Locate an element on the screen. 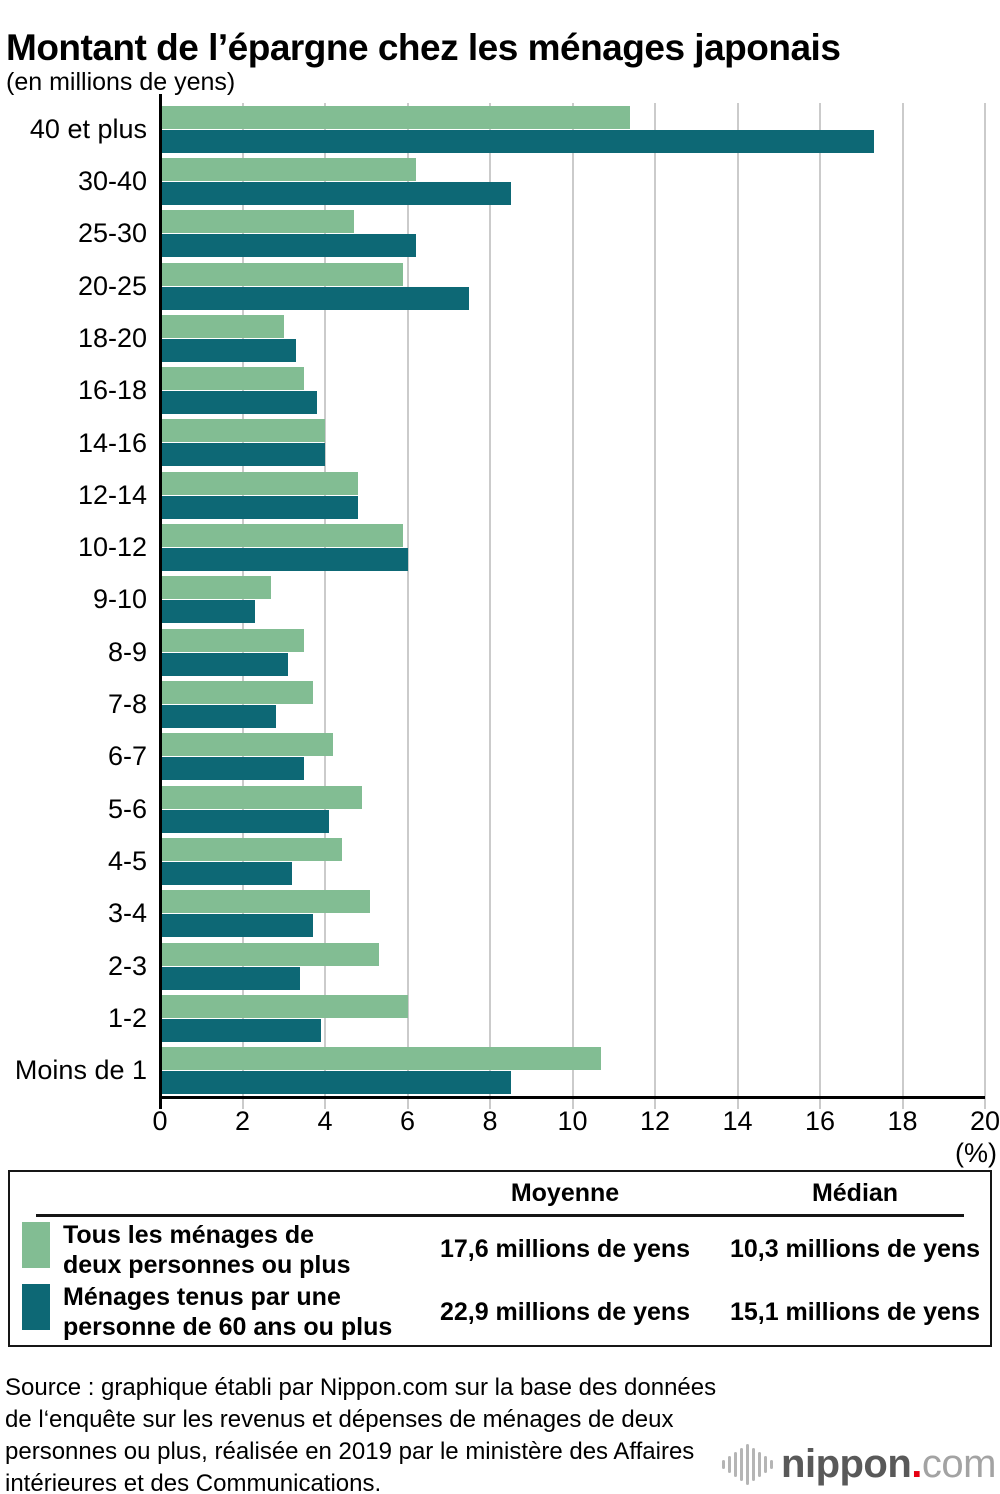 This screenshot has width=1000, height=1494. category-row: 6-7 is located at coordinates (492, 757).